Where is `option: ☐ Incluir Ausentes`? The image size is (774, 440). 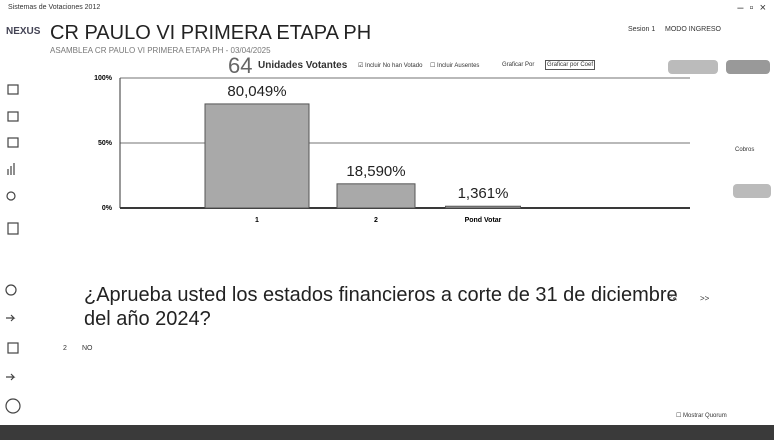 option: ☐ Incluir Ausentes is located at coordinates (455, 66).